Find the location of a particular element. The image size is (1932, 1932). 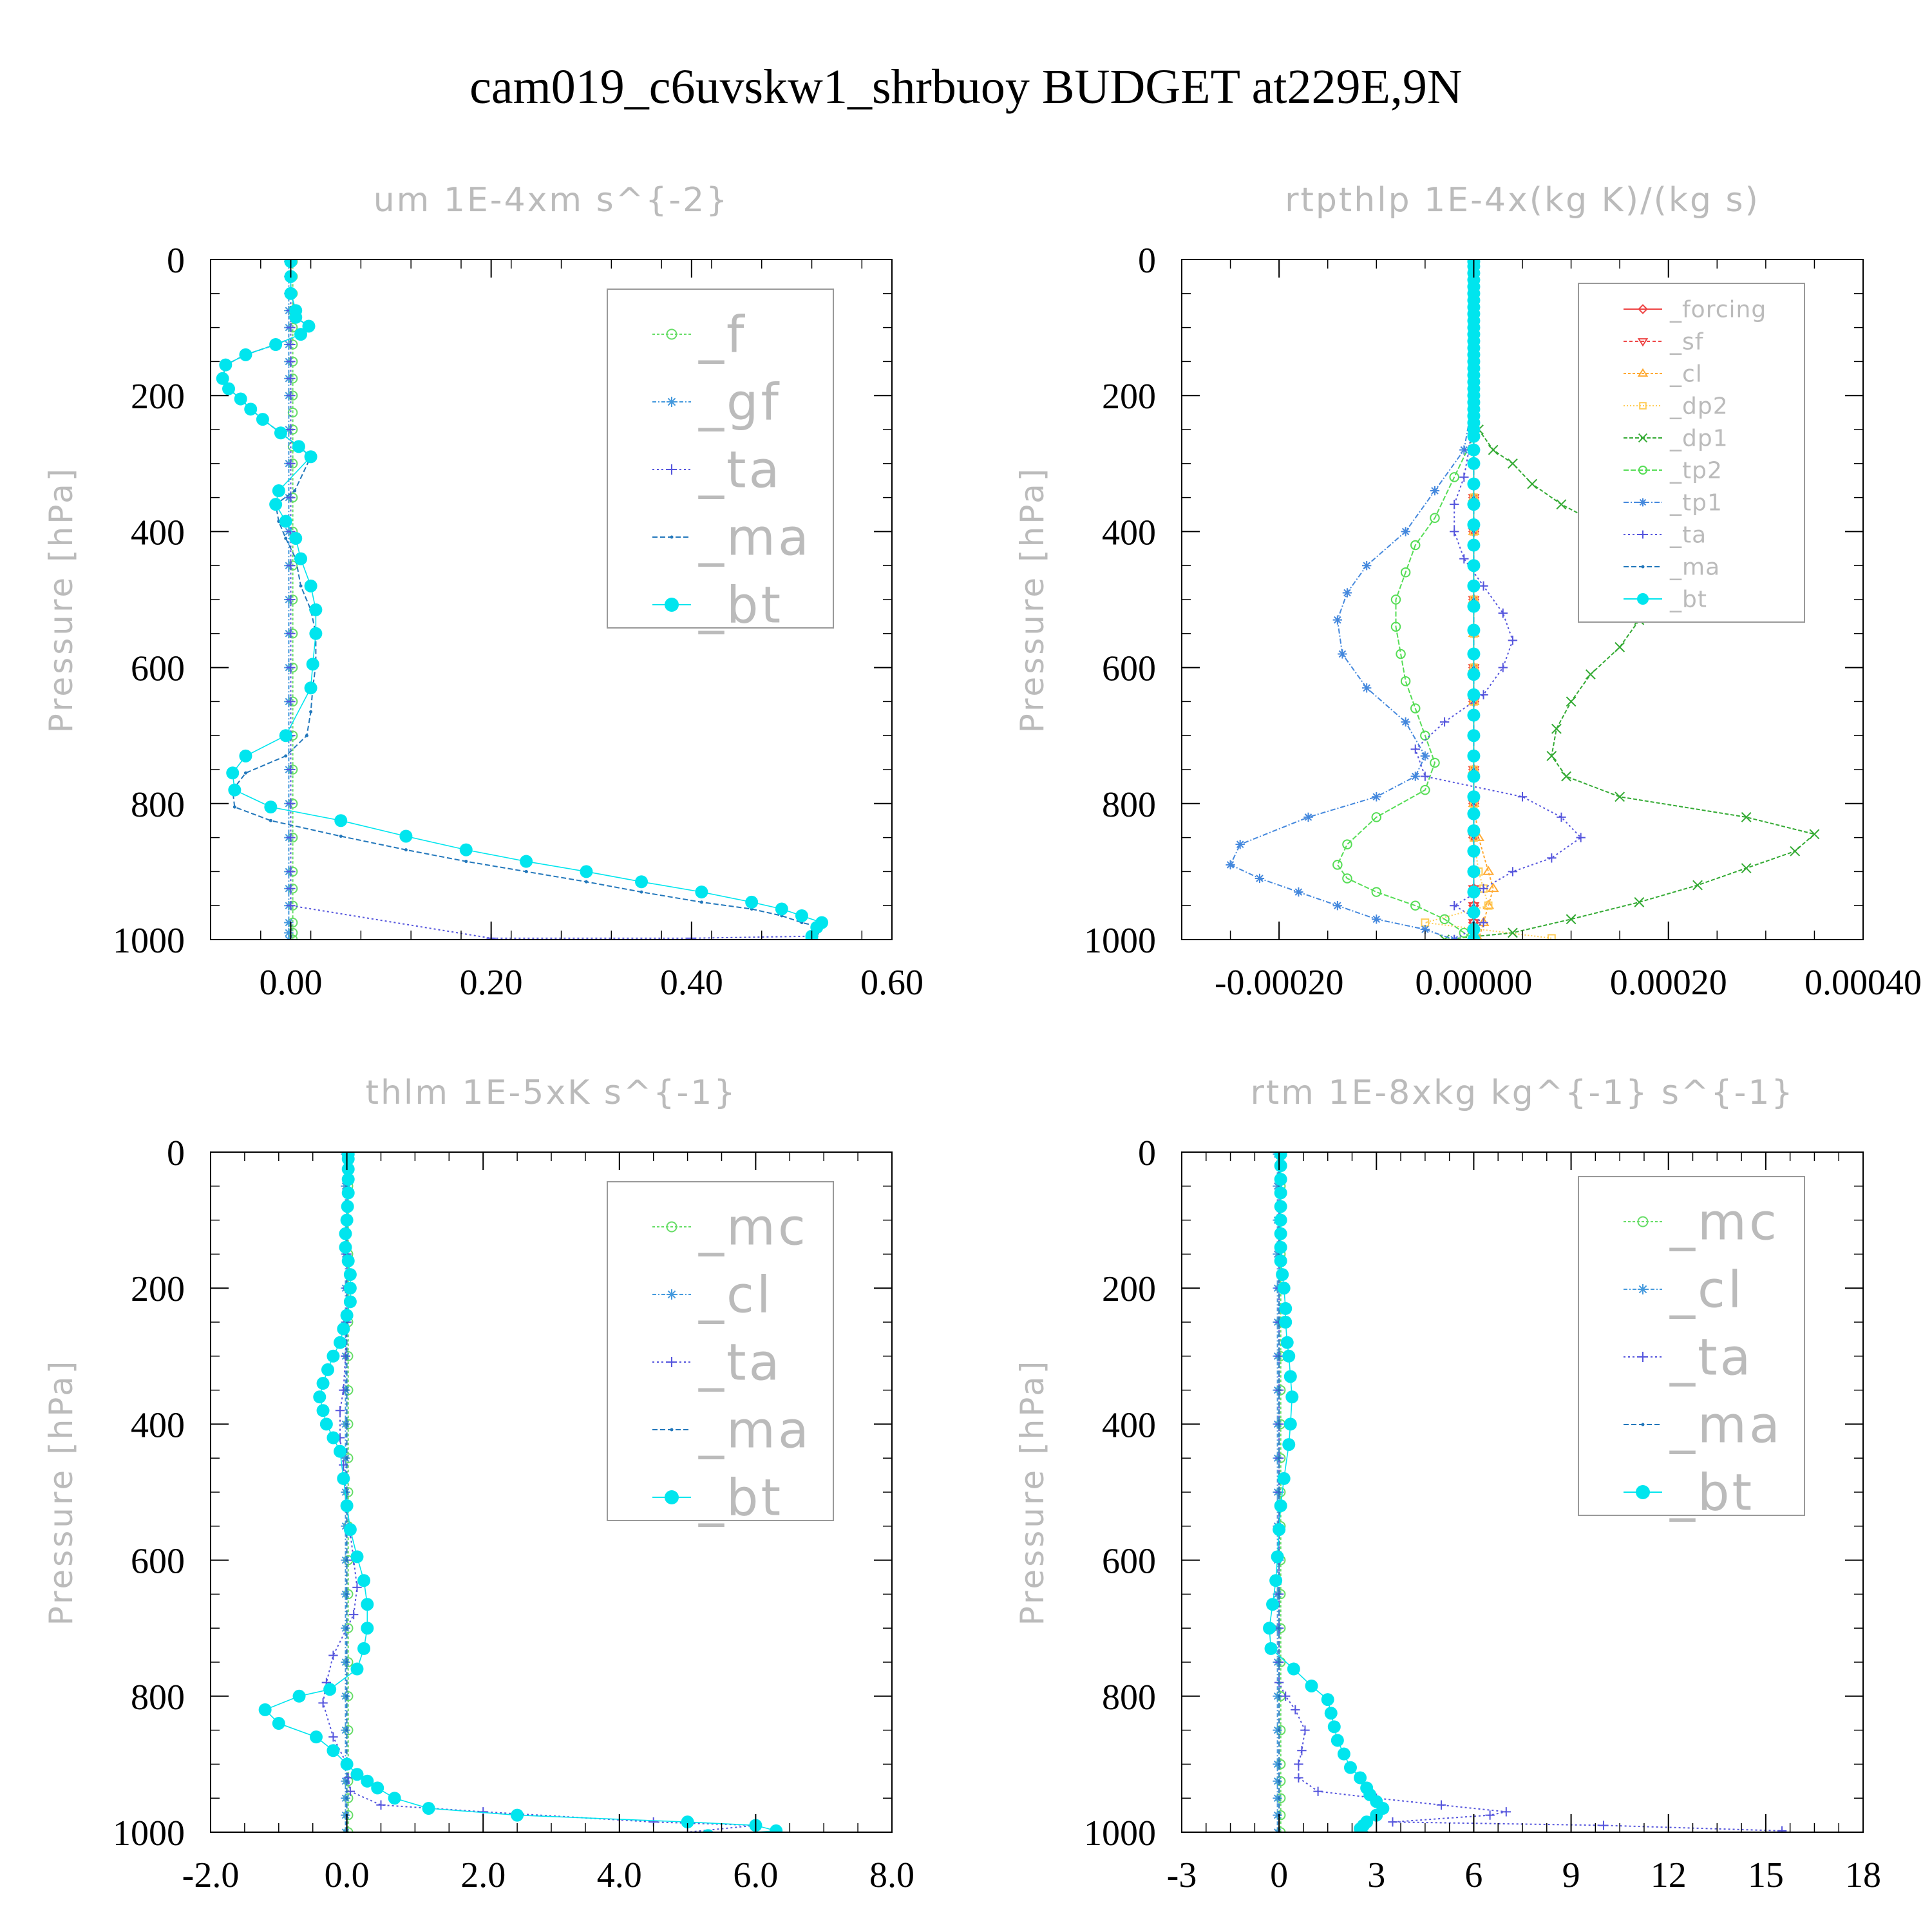

y-tick-label: 0 is located at coordinates (1147, 261).